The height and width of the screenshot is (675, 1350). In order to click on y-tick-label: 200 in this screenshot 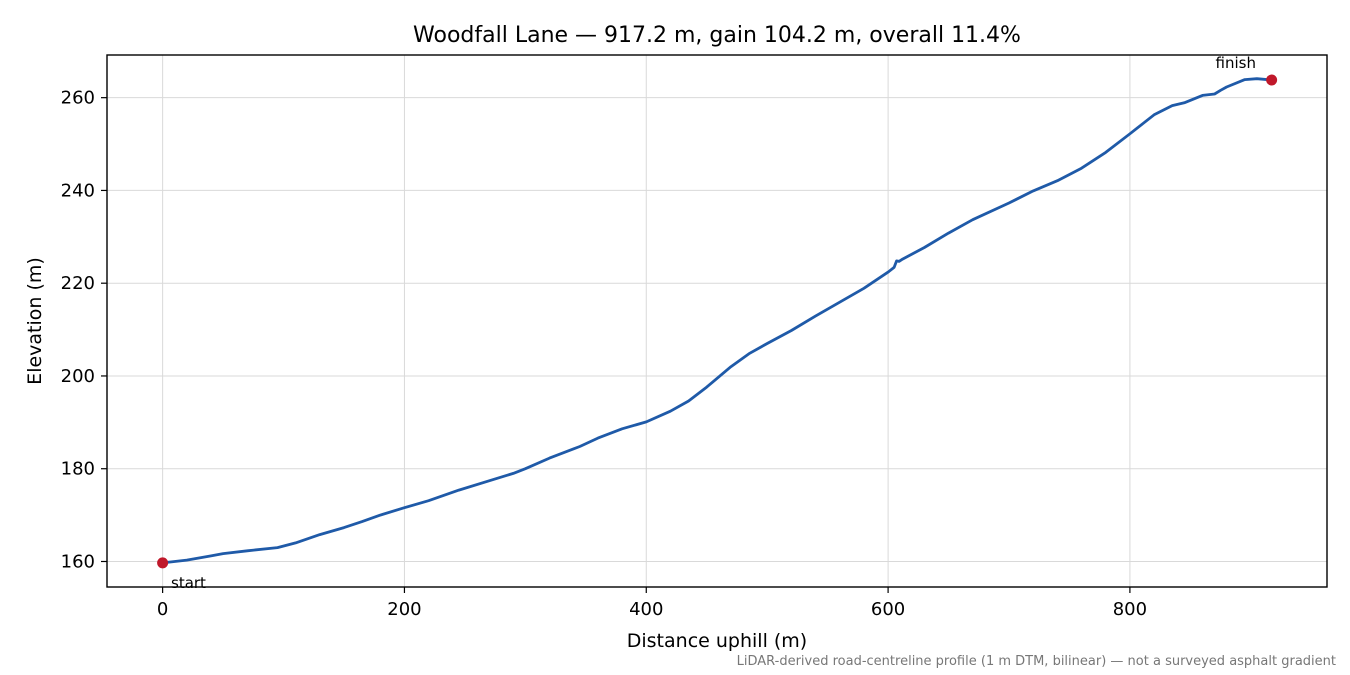, I will do `click(78, 376)`.